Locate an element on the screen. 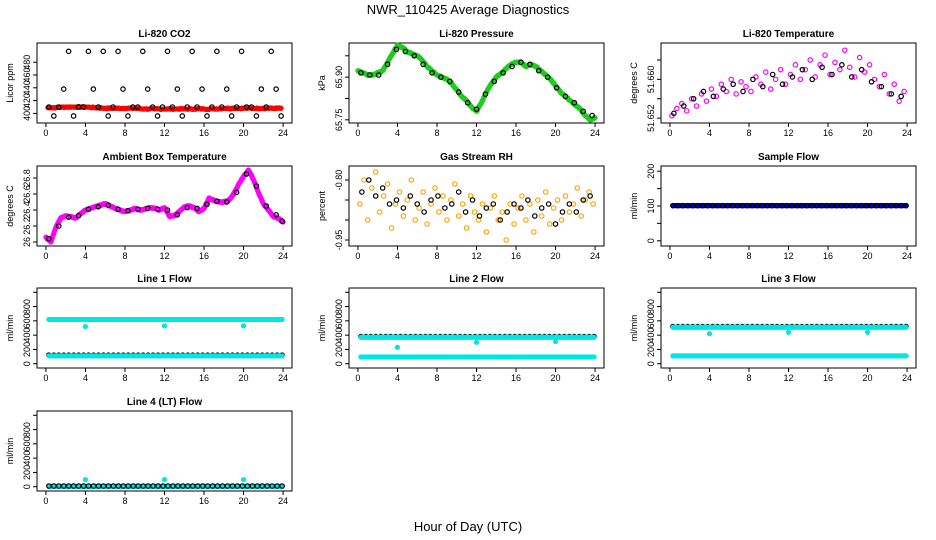 The width and height of the screenshot is (936, 540). panel-title: Sample Flow is located at coordinates (788, 157).